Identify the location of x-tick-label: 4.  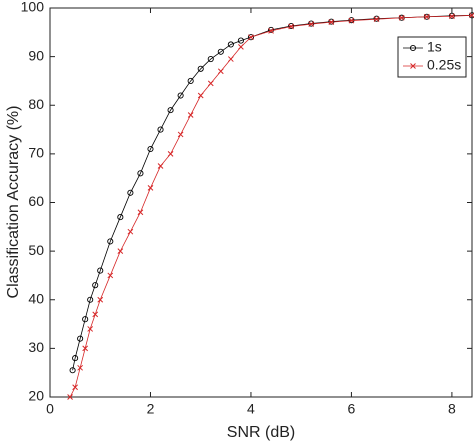
(251, 409).